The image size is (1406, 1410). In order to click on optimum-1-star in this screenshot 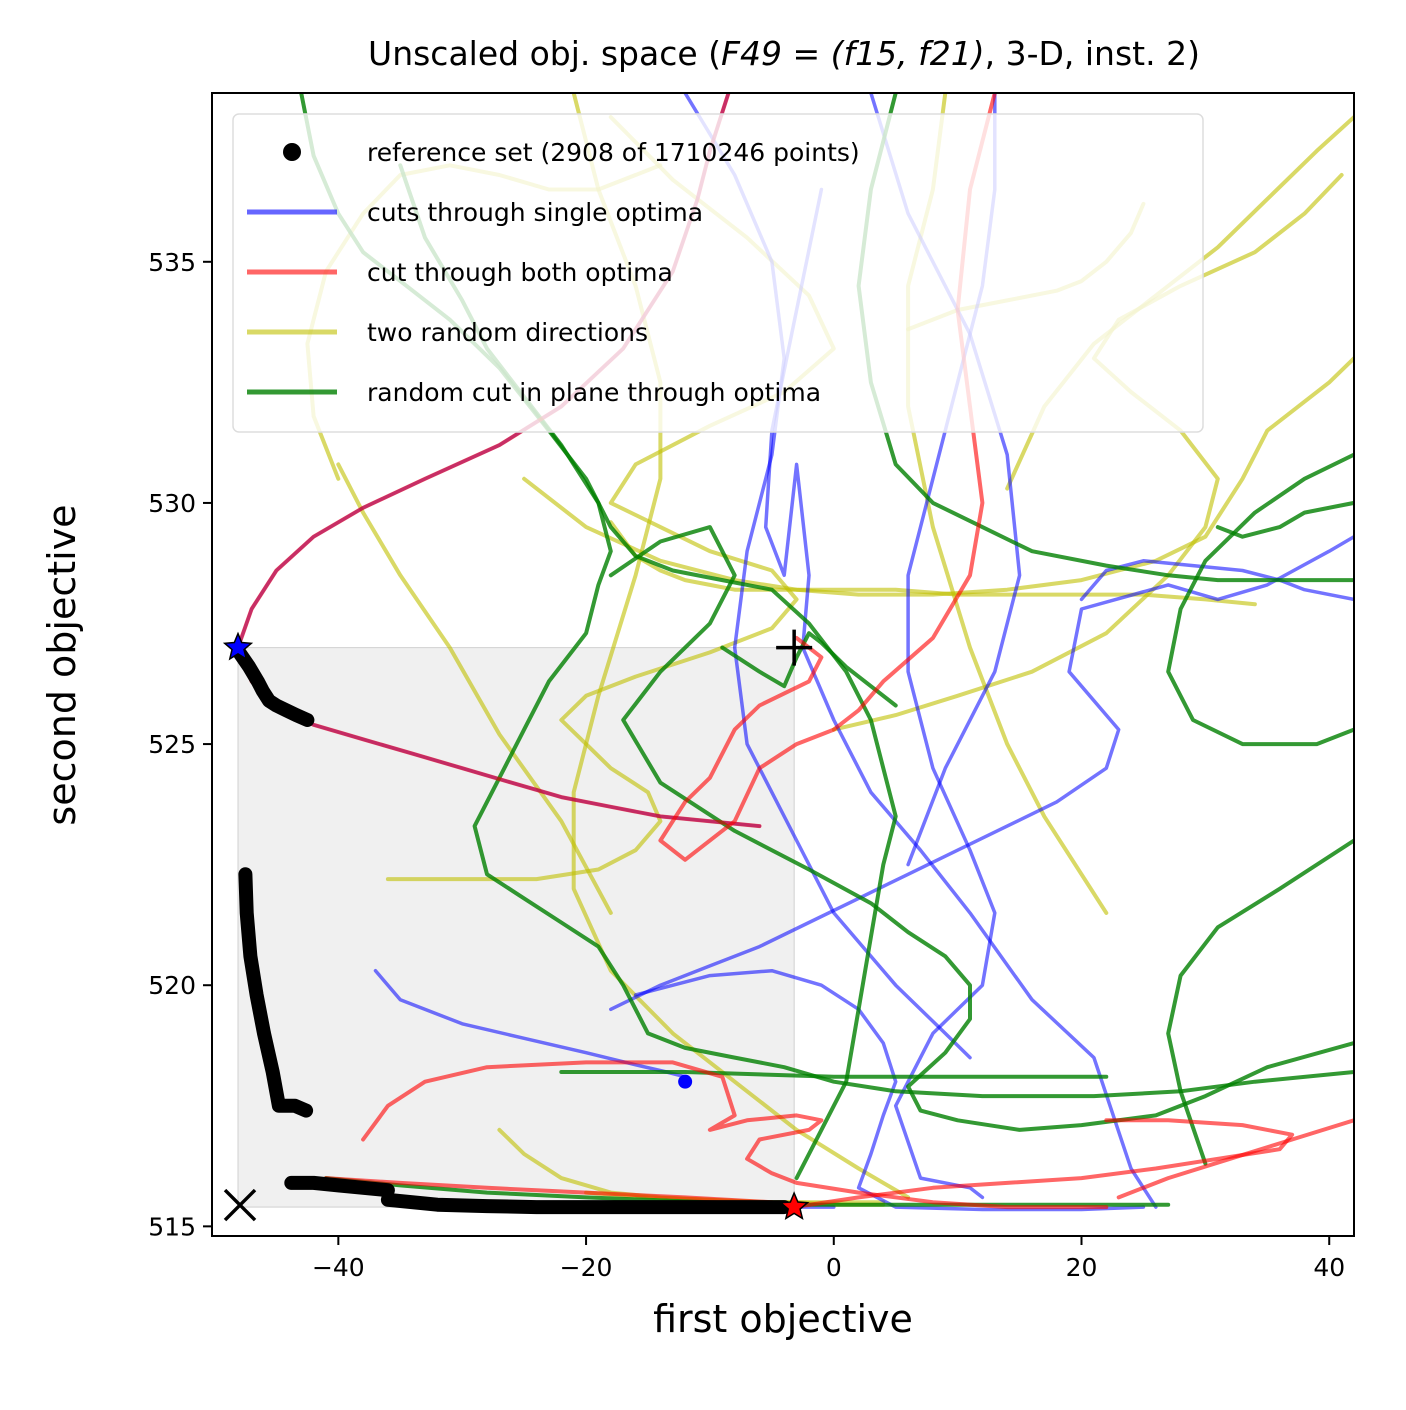, I will do `click(238, 646)`.